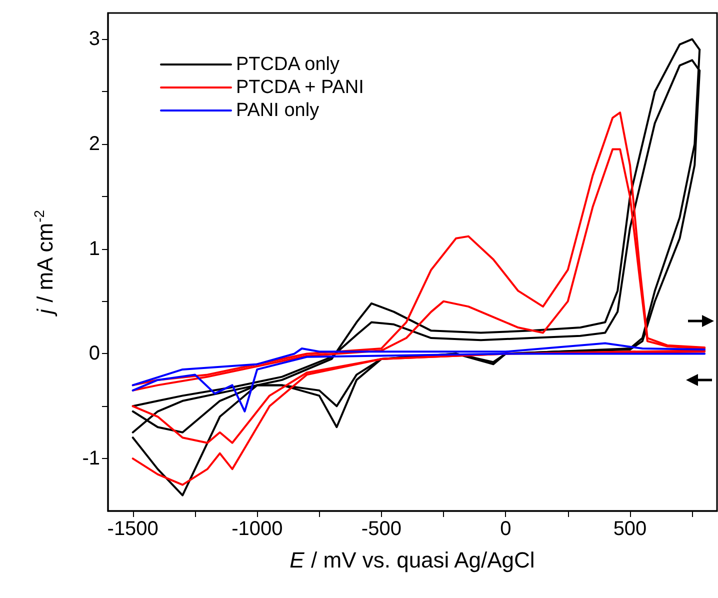  Describe the element at coordinates (381, 529) in the screenshot. I see `x-tick-label: -500` at that location.